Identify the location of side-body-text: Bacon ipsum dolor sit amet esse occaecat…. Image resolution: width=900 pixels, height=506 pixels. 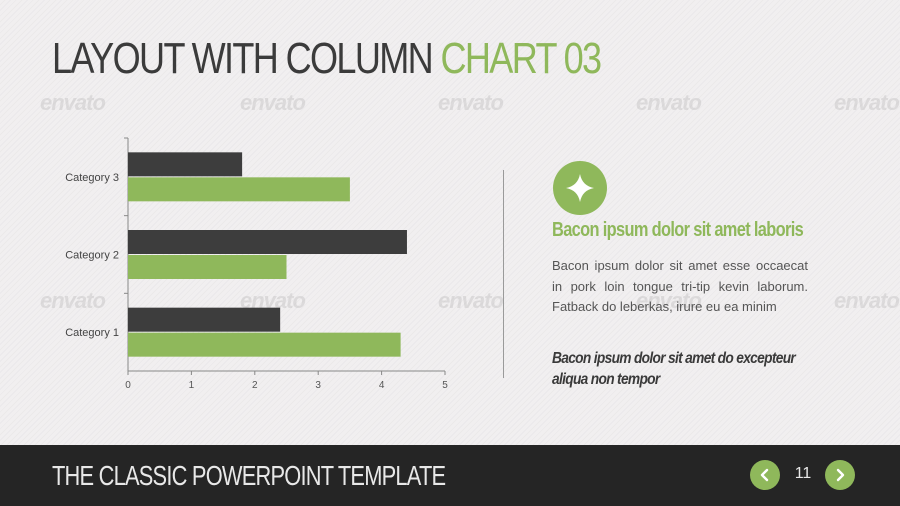
(680, 286).